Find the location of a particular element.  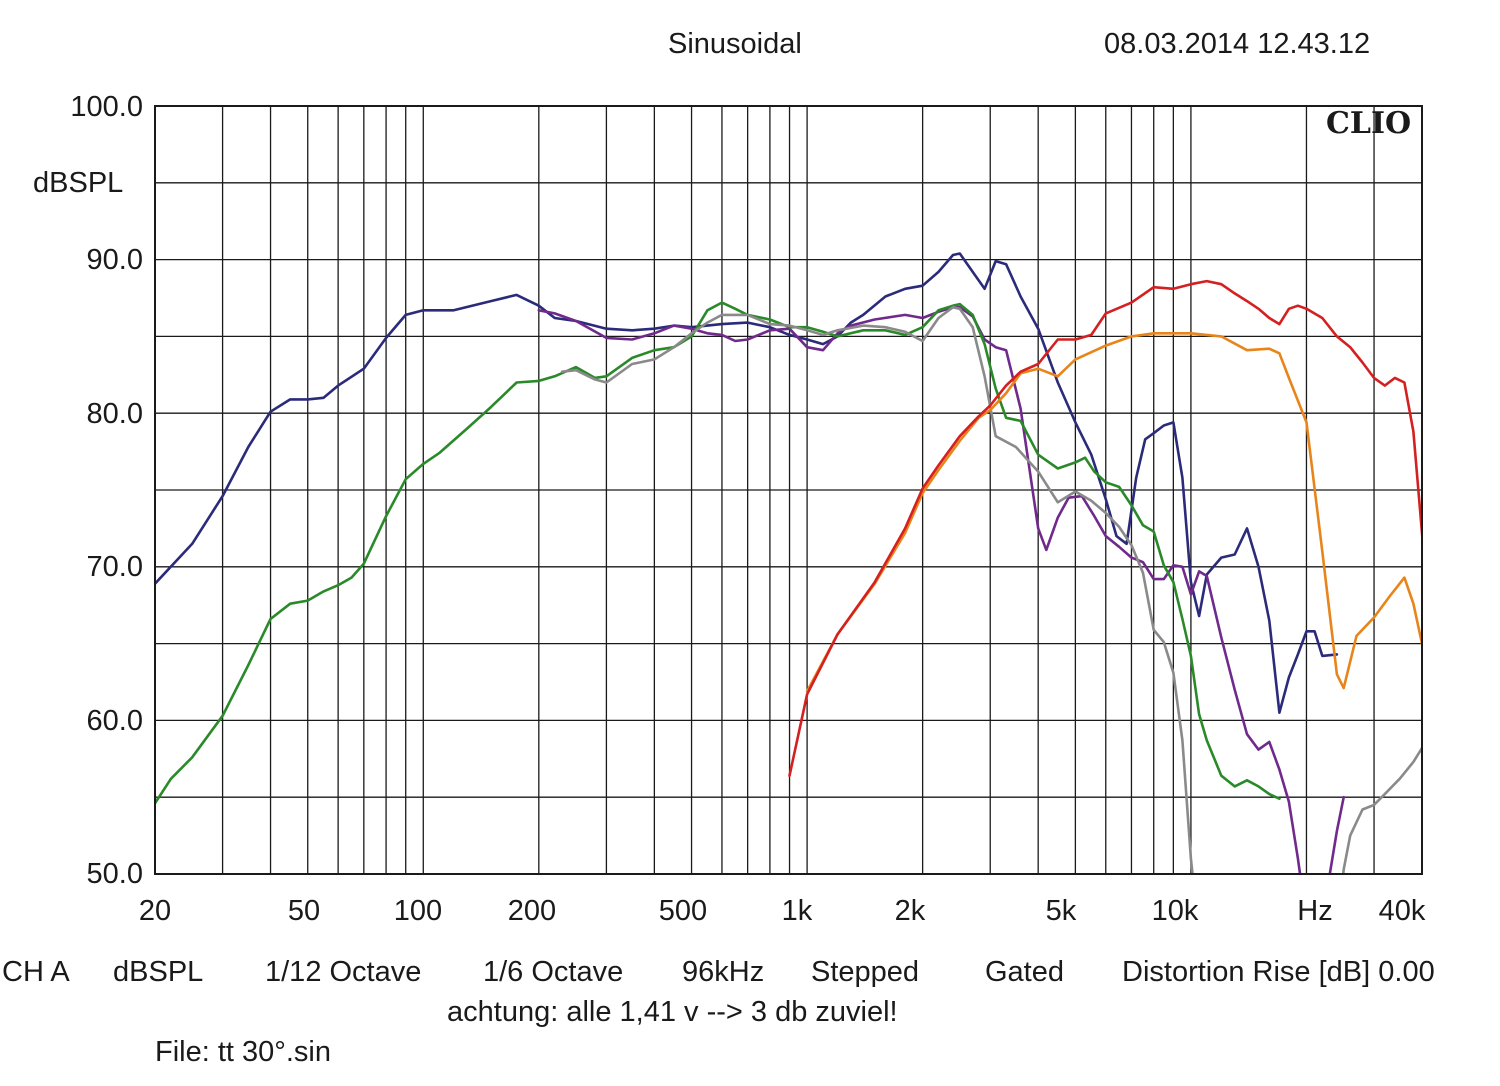

sweep-label: Stepped is located at coordinates (865, 972).